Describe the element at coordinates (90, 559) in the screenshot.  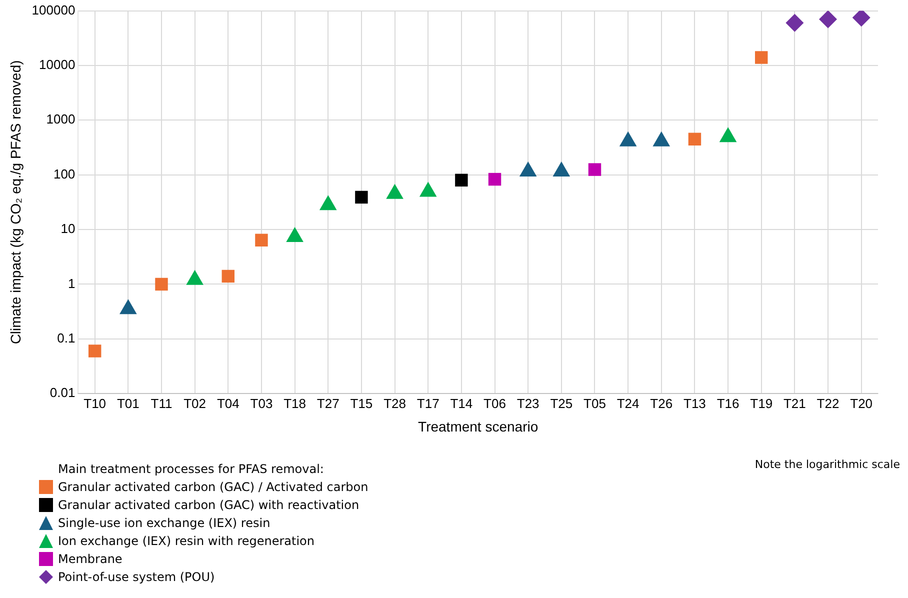
I see `legend-label: Membrane` at that location.